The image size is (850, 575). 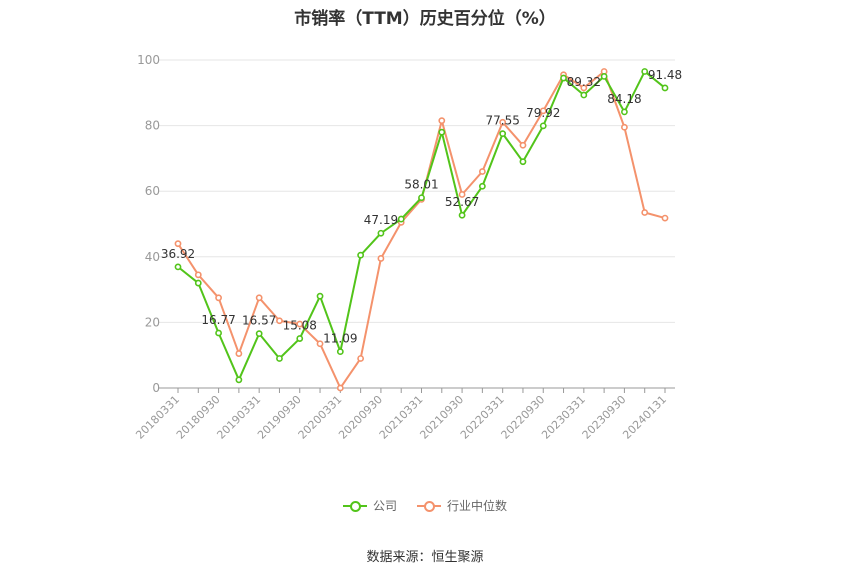 I want to click on y-tick-label: 100, so click(x=148, y=60).